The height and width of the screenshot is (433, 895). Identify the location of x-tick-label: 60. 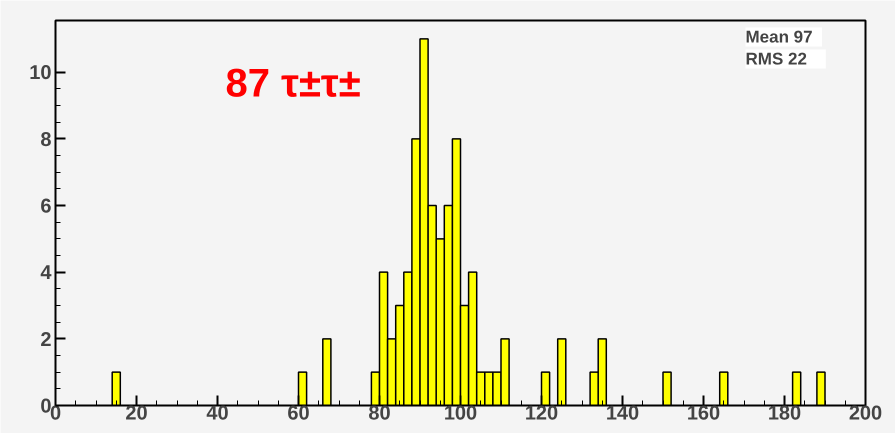
(298, 413).